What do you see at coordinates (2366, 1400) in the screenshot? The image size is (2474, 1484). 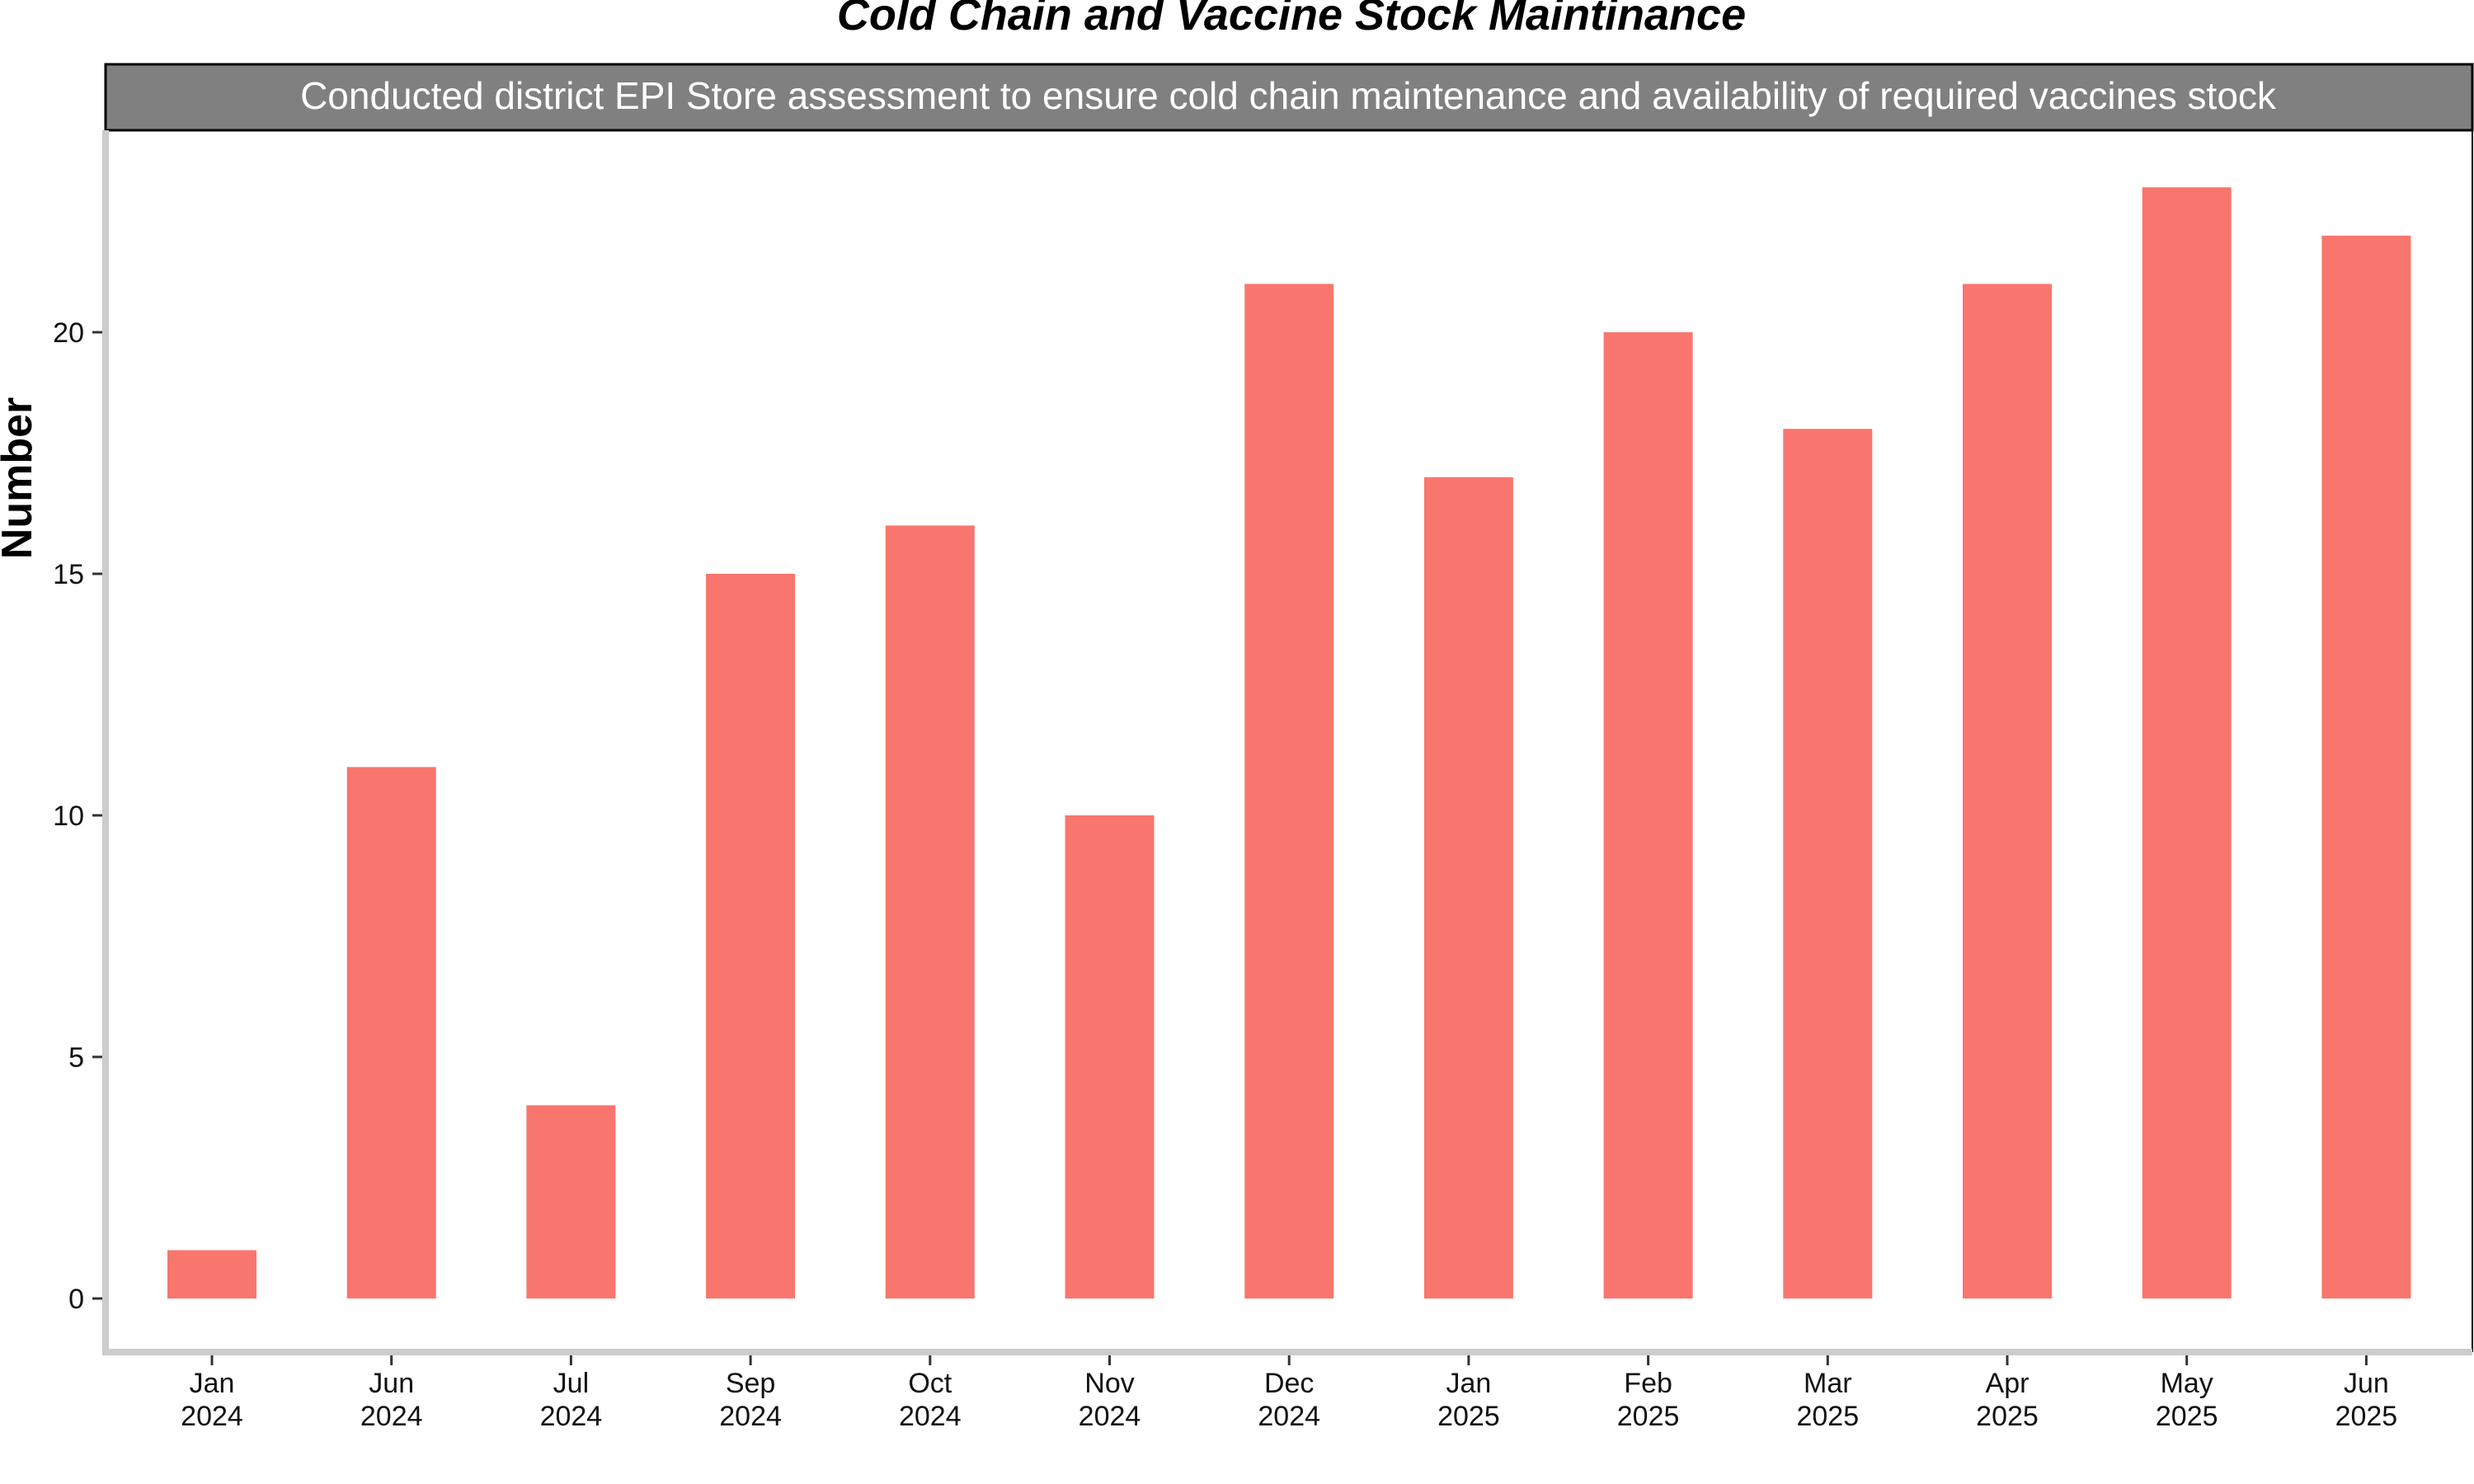 I see `x-tick-label: Jun 2025` at bounding box center [2366, 1400].